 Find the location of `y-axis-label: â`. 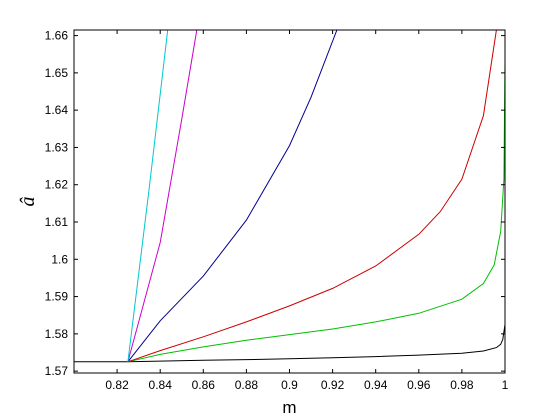

y-axis-label: â is located at coordinates (28, 202).